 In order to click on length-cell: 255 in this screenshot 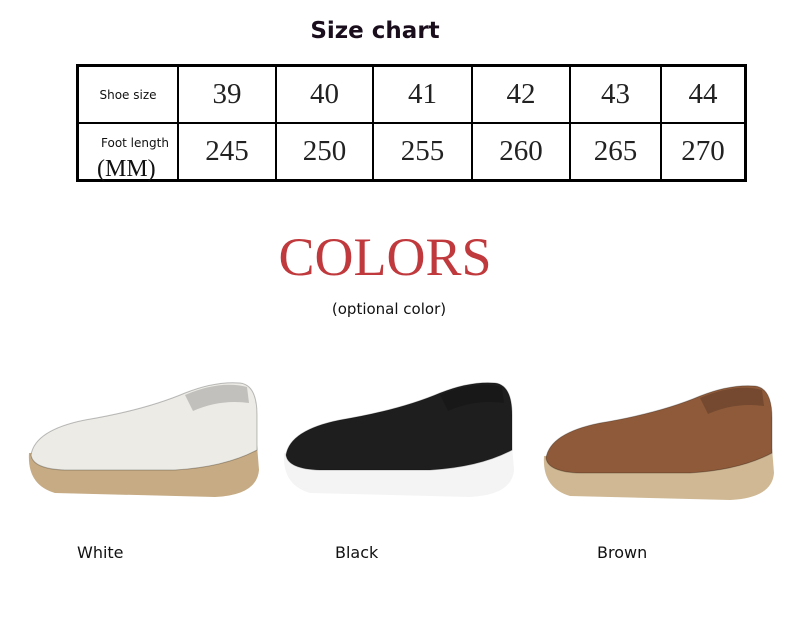, I will do `click(422, 152)`.